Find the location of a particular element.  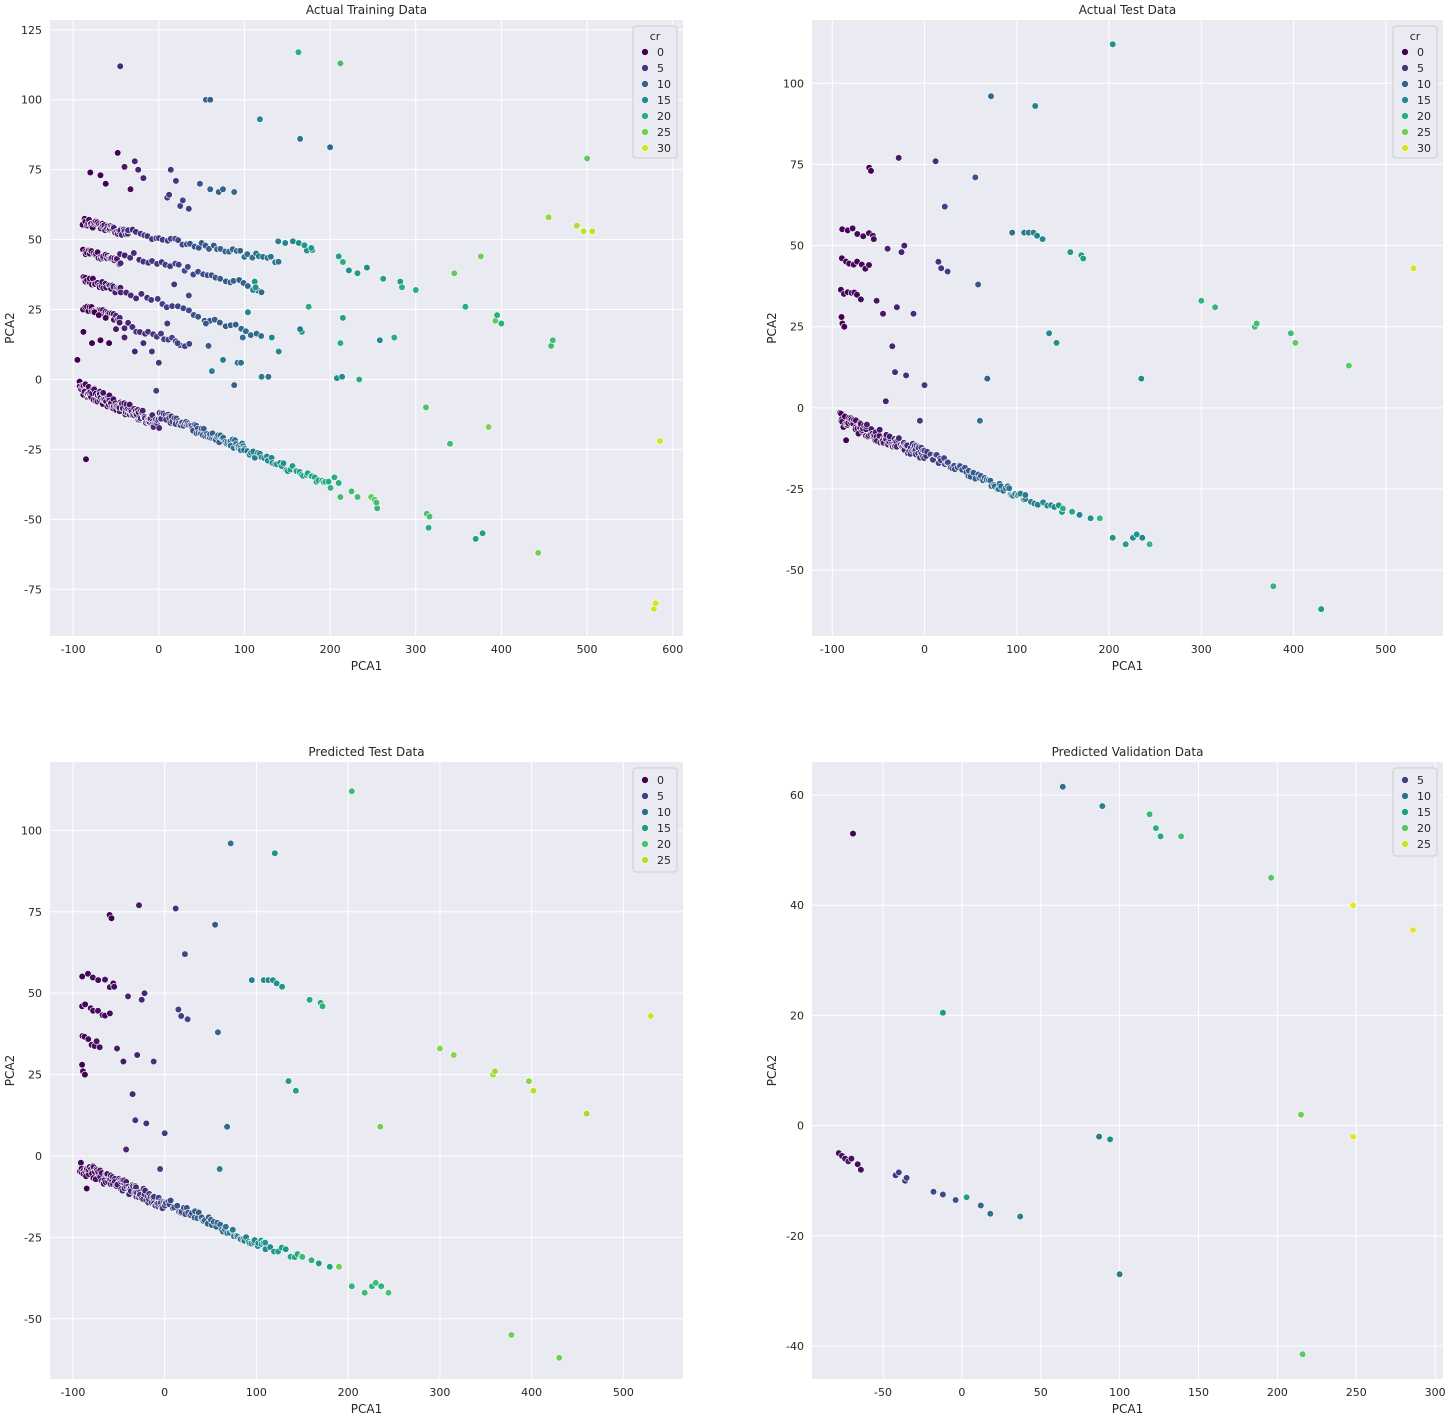

y-tick-label: 60 is located at coordinates (797, 795).